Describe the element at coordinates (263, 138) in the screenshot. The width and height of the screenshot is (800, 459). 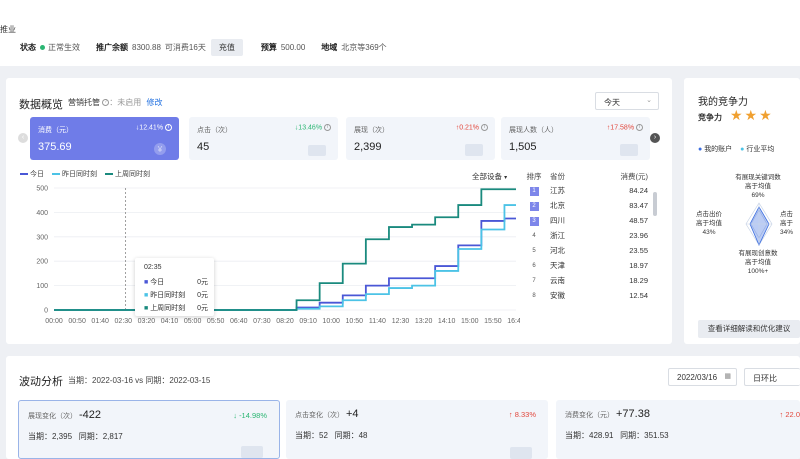
I see `metric-card-clicks: 点击（次） ↓13.46% i 45` at that location.